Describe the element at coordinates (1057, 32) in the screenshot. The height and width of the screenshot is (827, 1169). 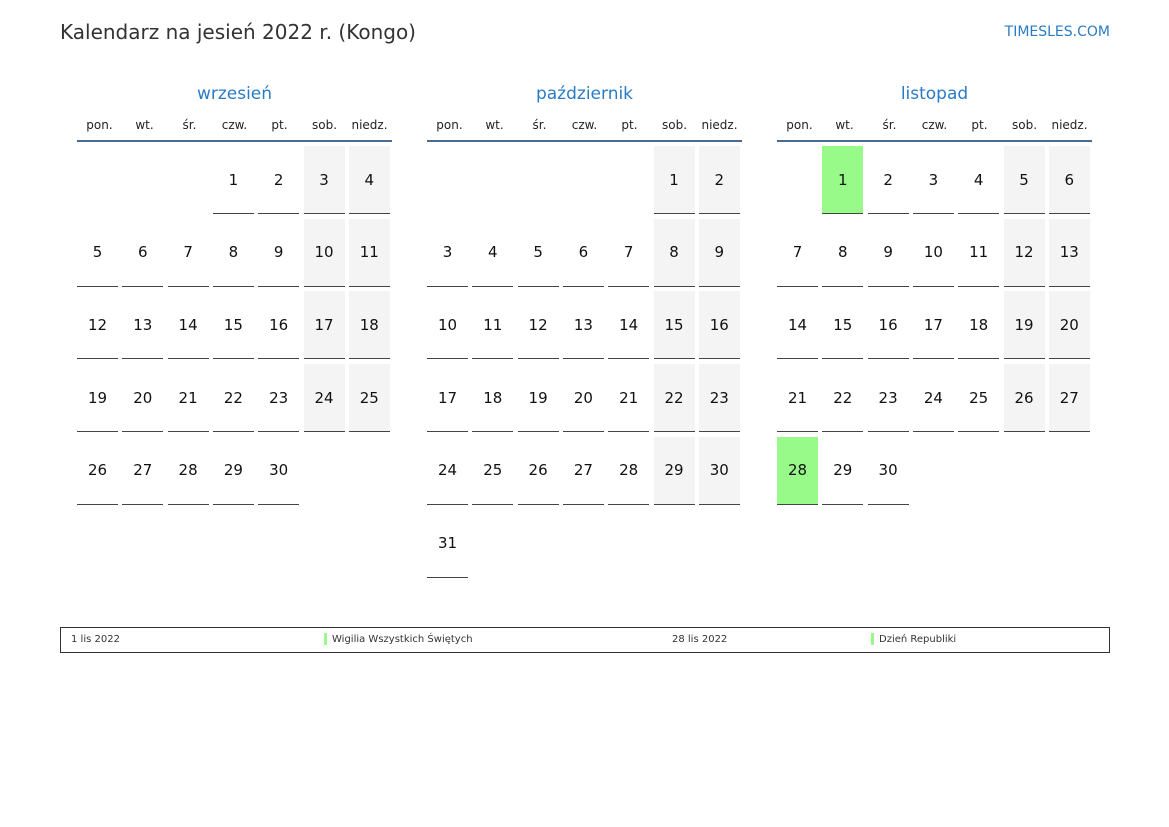
I see `brand-link: TIMESLES.COM` at that location.